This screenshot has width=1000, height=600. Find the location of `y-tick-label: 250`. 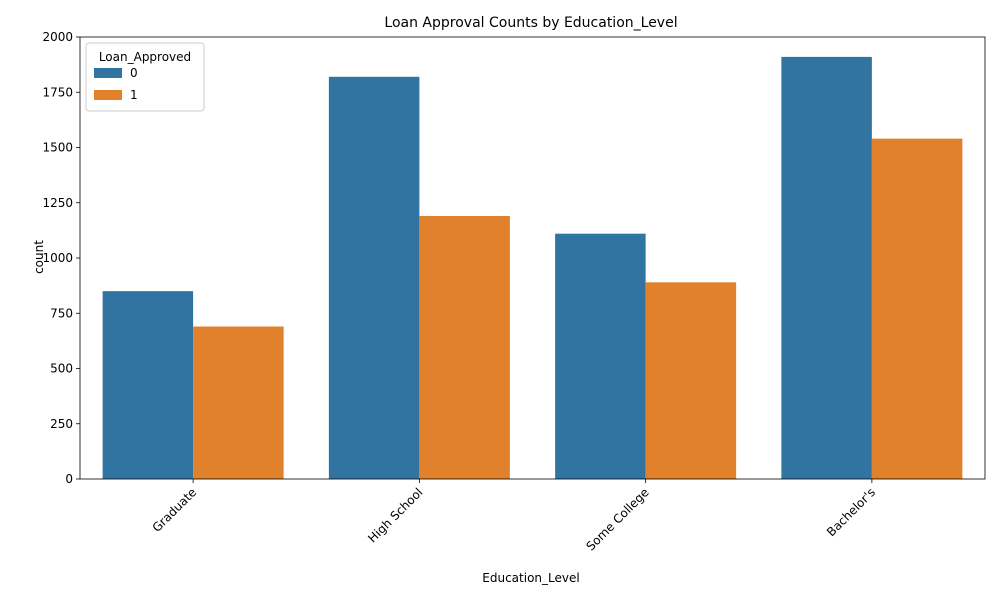

y-tick-label: 250 is located at coordinates (61, 424).